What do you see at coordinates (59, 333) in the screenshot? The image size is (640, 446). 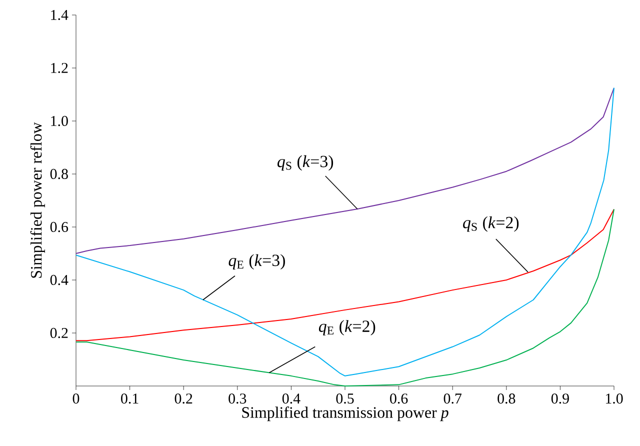 I see `y-tick-label: 0.2` at bounding box center [59, 333].